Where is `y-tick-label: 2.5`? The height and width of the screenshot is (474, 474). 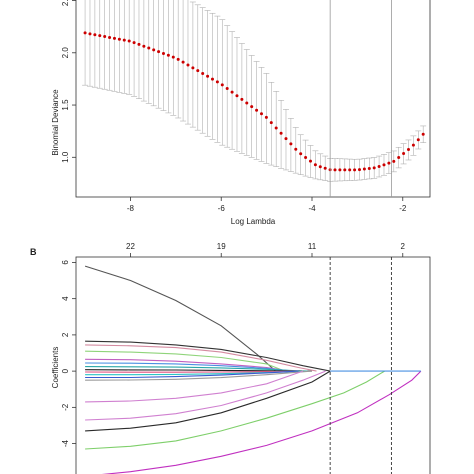
y-tick-label: 2.5 is located at coordinates (65, 3).